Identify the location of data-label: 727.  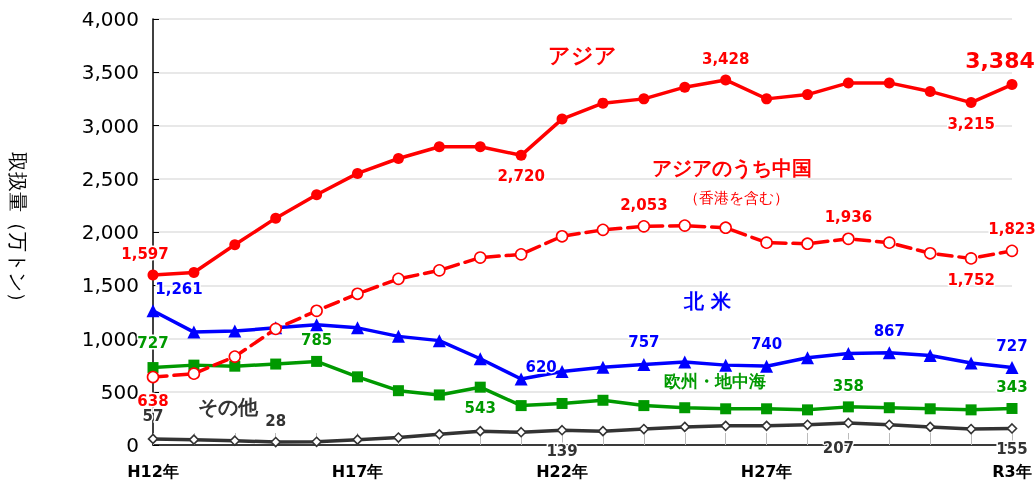
(1012, 345).